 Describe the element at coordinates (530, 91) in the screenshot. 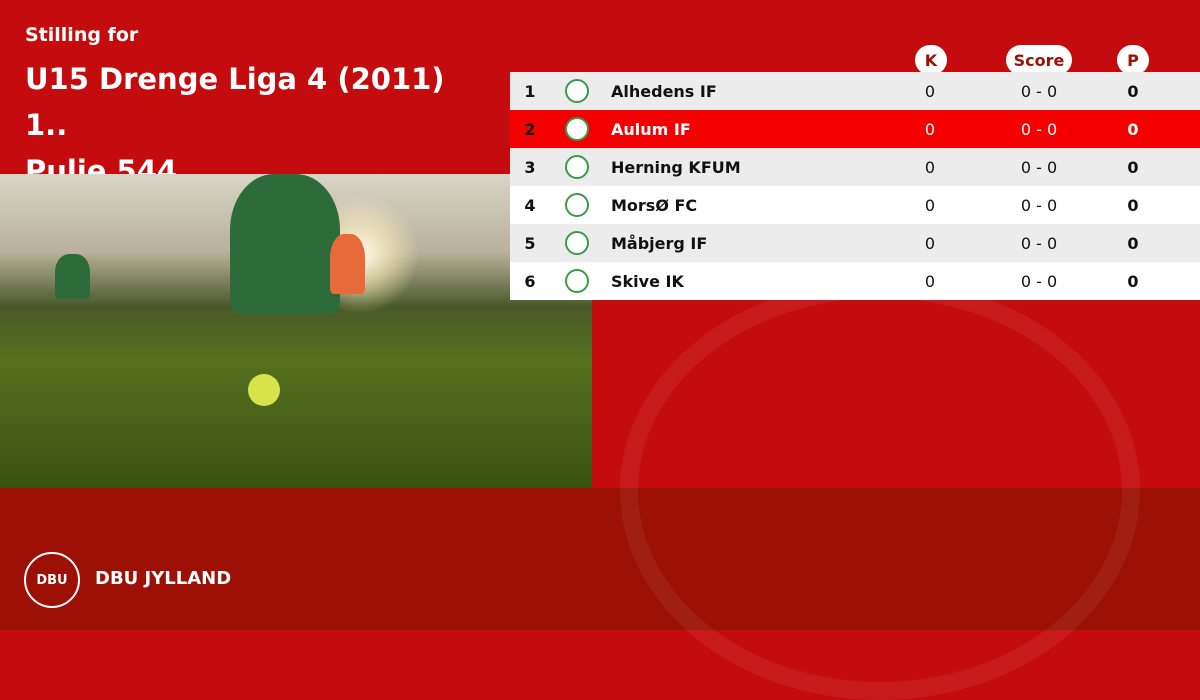

I see `rank: 1` at that location.